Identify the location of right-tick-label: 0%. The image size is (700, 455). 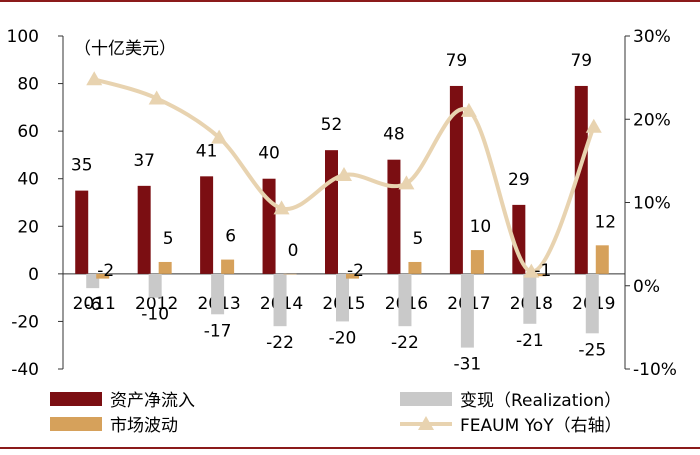
(646, 287).